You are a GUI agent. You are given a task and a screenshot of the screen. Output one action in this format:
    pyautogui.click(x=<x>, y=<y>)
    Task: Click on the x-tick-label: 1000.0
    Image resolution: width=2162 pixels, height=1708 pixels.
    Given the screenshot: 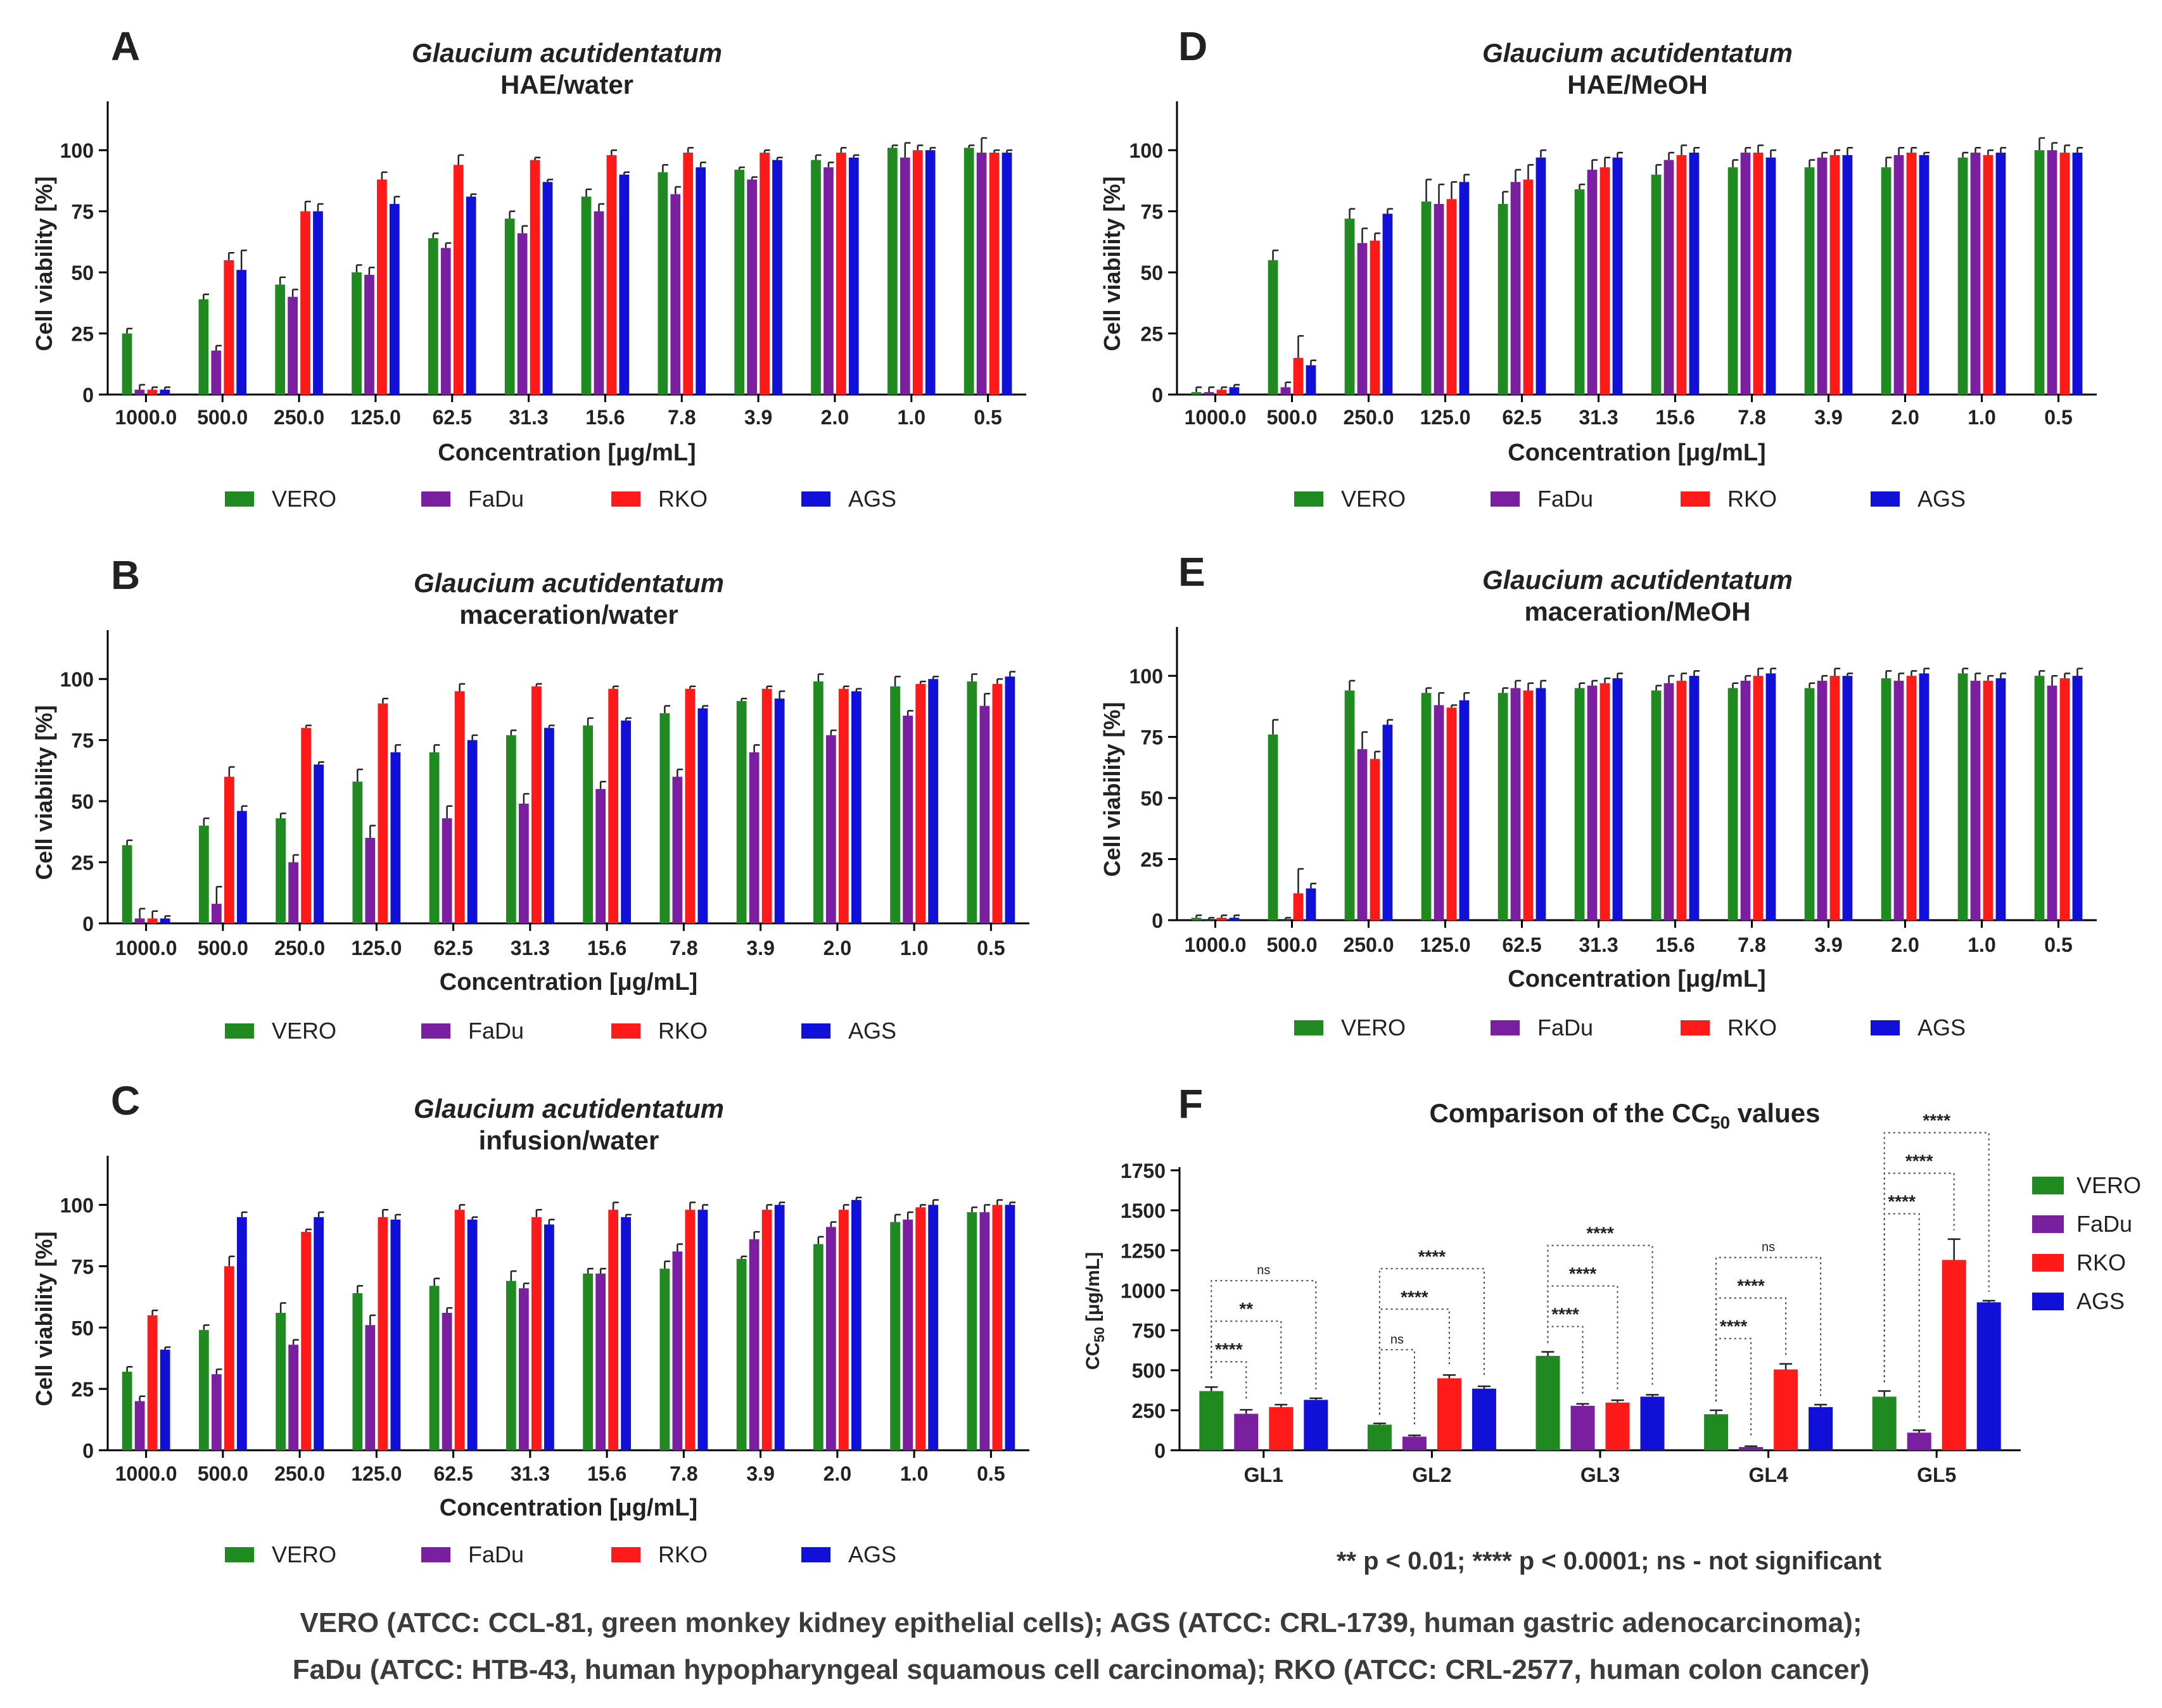 What is the action you would take?
    pyautogui.click(x=146, y=1473)
    